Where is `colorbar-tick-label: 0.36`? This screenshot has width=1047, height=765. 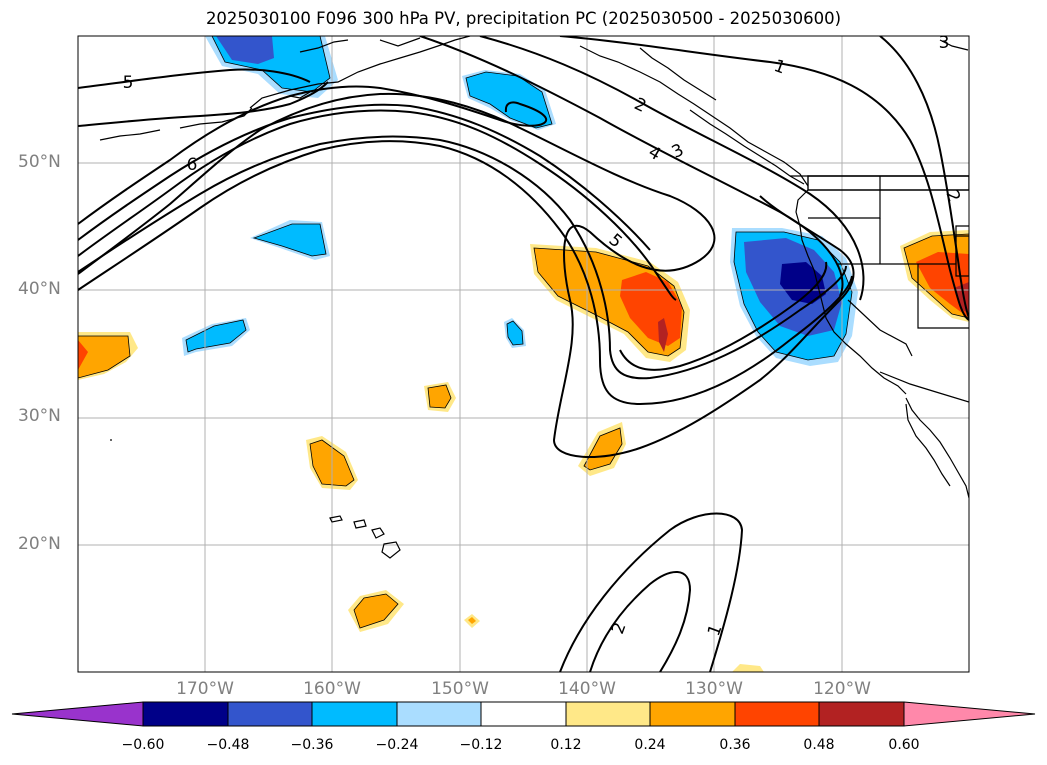 colorbar-tick-label: 0.36 is located at coordinates (735, 745).